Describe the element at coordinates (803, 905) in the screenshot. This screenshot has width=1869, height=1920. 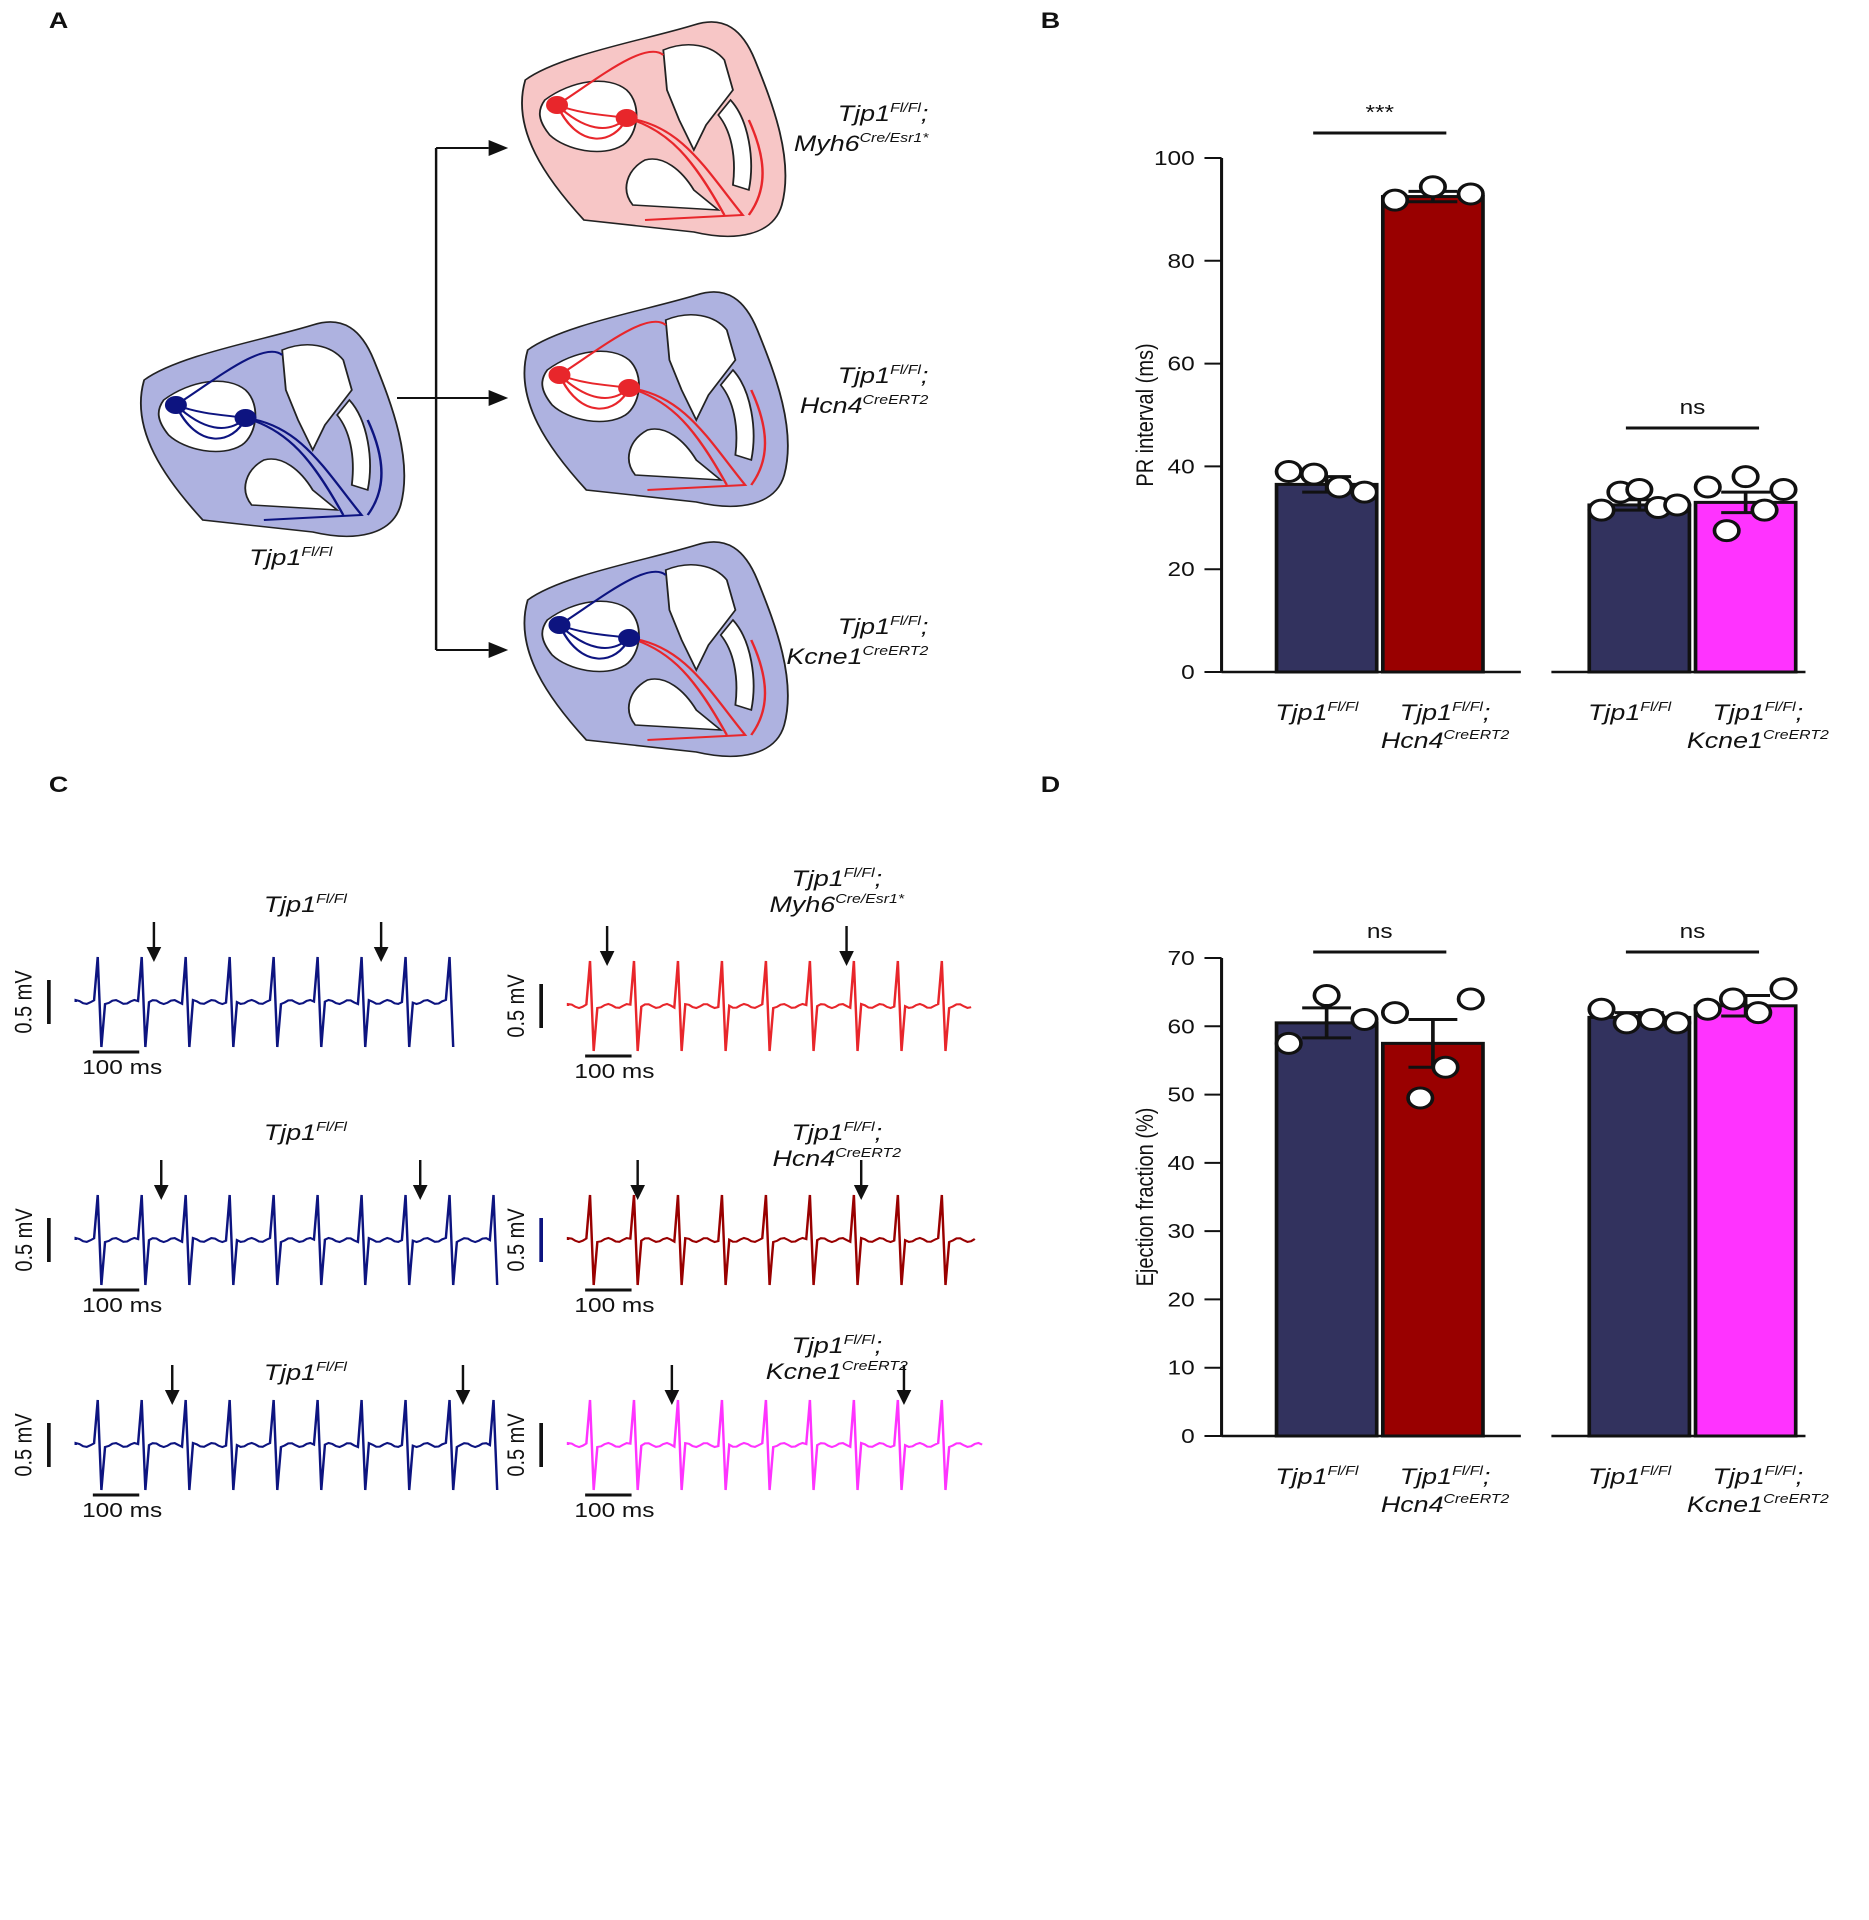
I see `gene: Myh6` at that location.